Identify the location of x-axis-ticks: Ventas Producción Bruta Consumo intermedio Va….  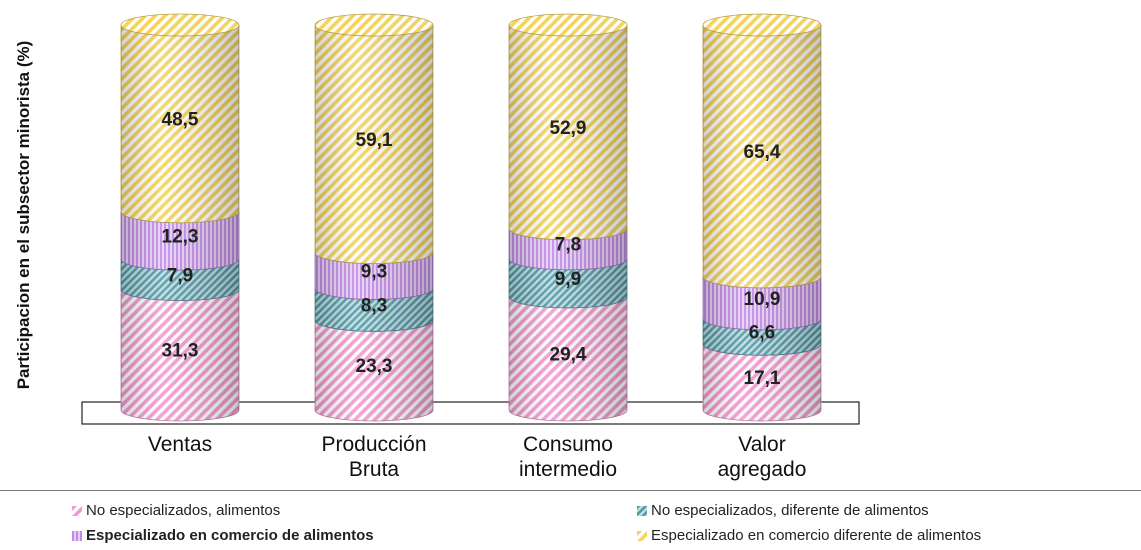
(477, 457).